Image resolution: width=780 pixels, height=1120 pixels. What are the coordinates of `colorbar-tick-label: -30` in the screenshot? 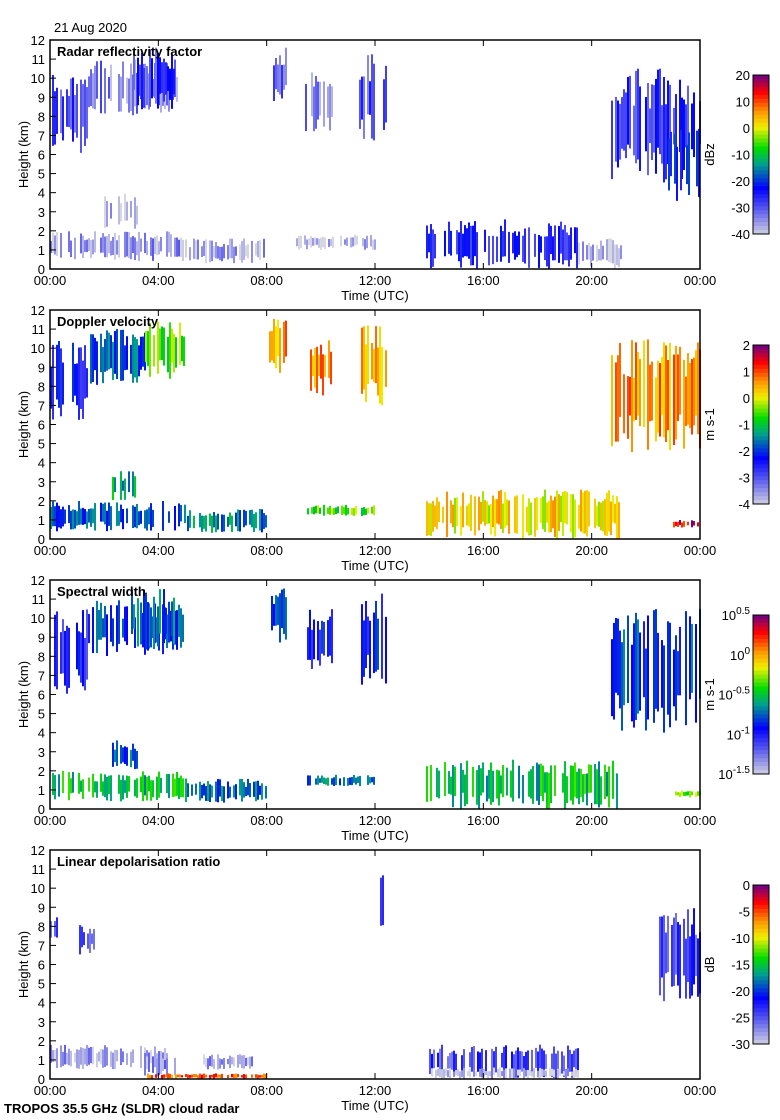 It's located at (740, 1044).